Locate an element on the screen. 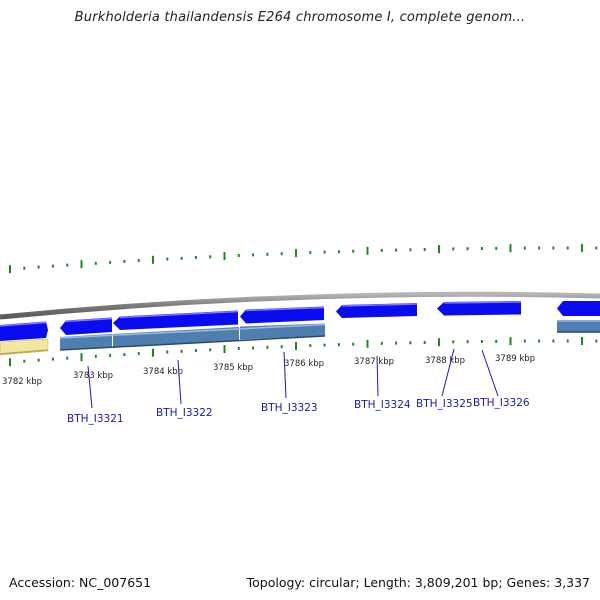  gene-arrow-track is located at coordinates (300, 321).